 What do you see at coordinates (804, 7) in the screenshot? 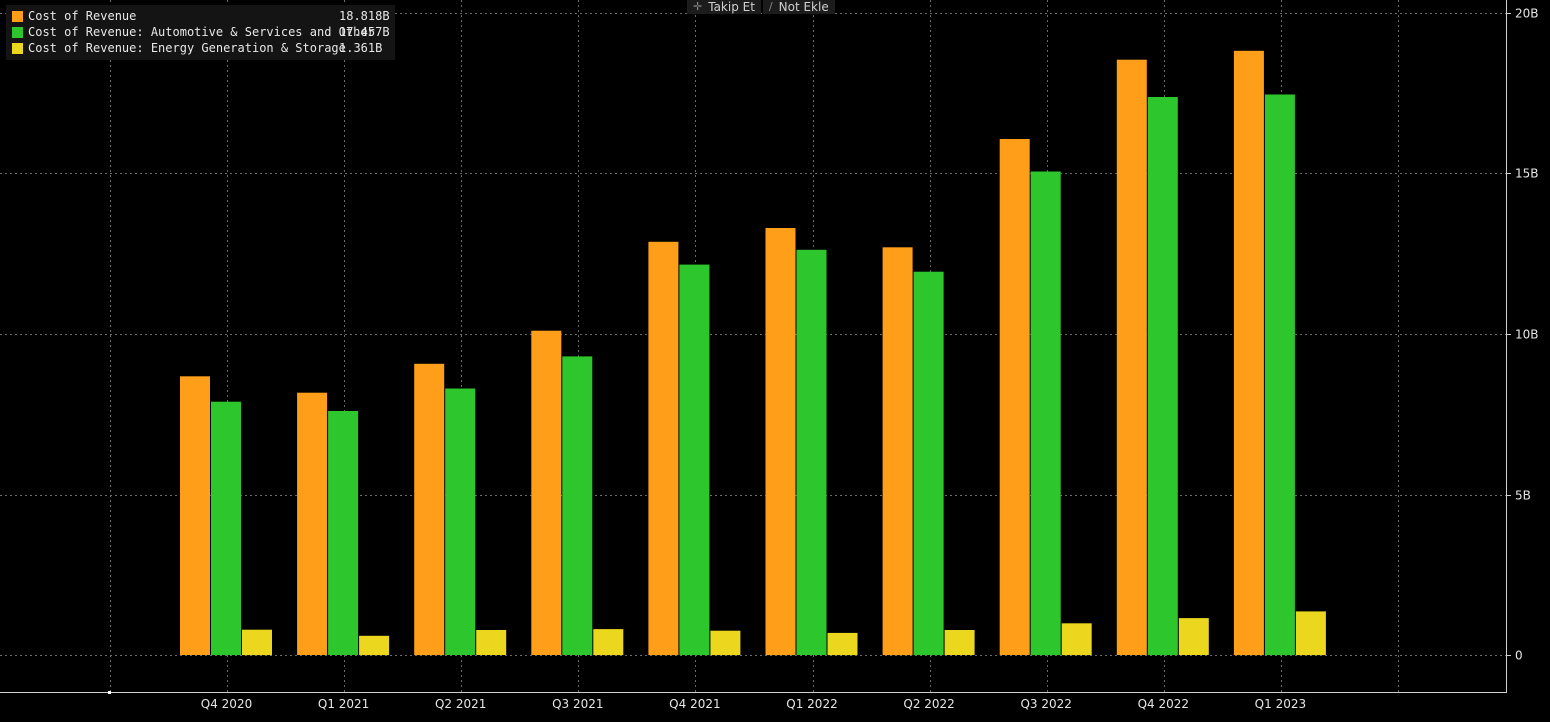
I see `add-note-label: Not Ekle` at bounding box center [804, 7].